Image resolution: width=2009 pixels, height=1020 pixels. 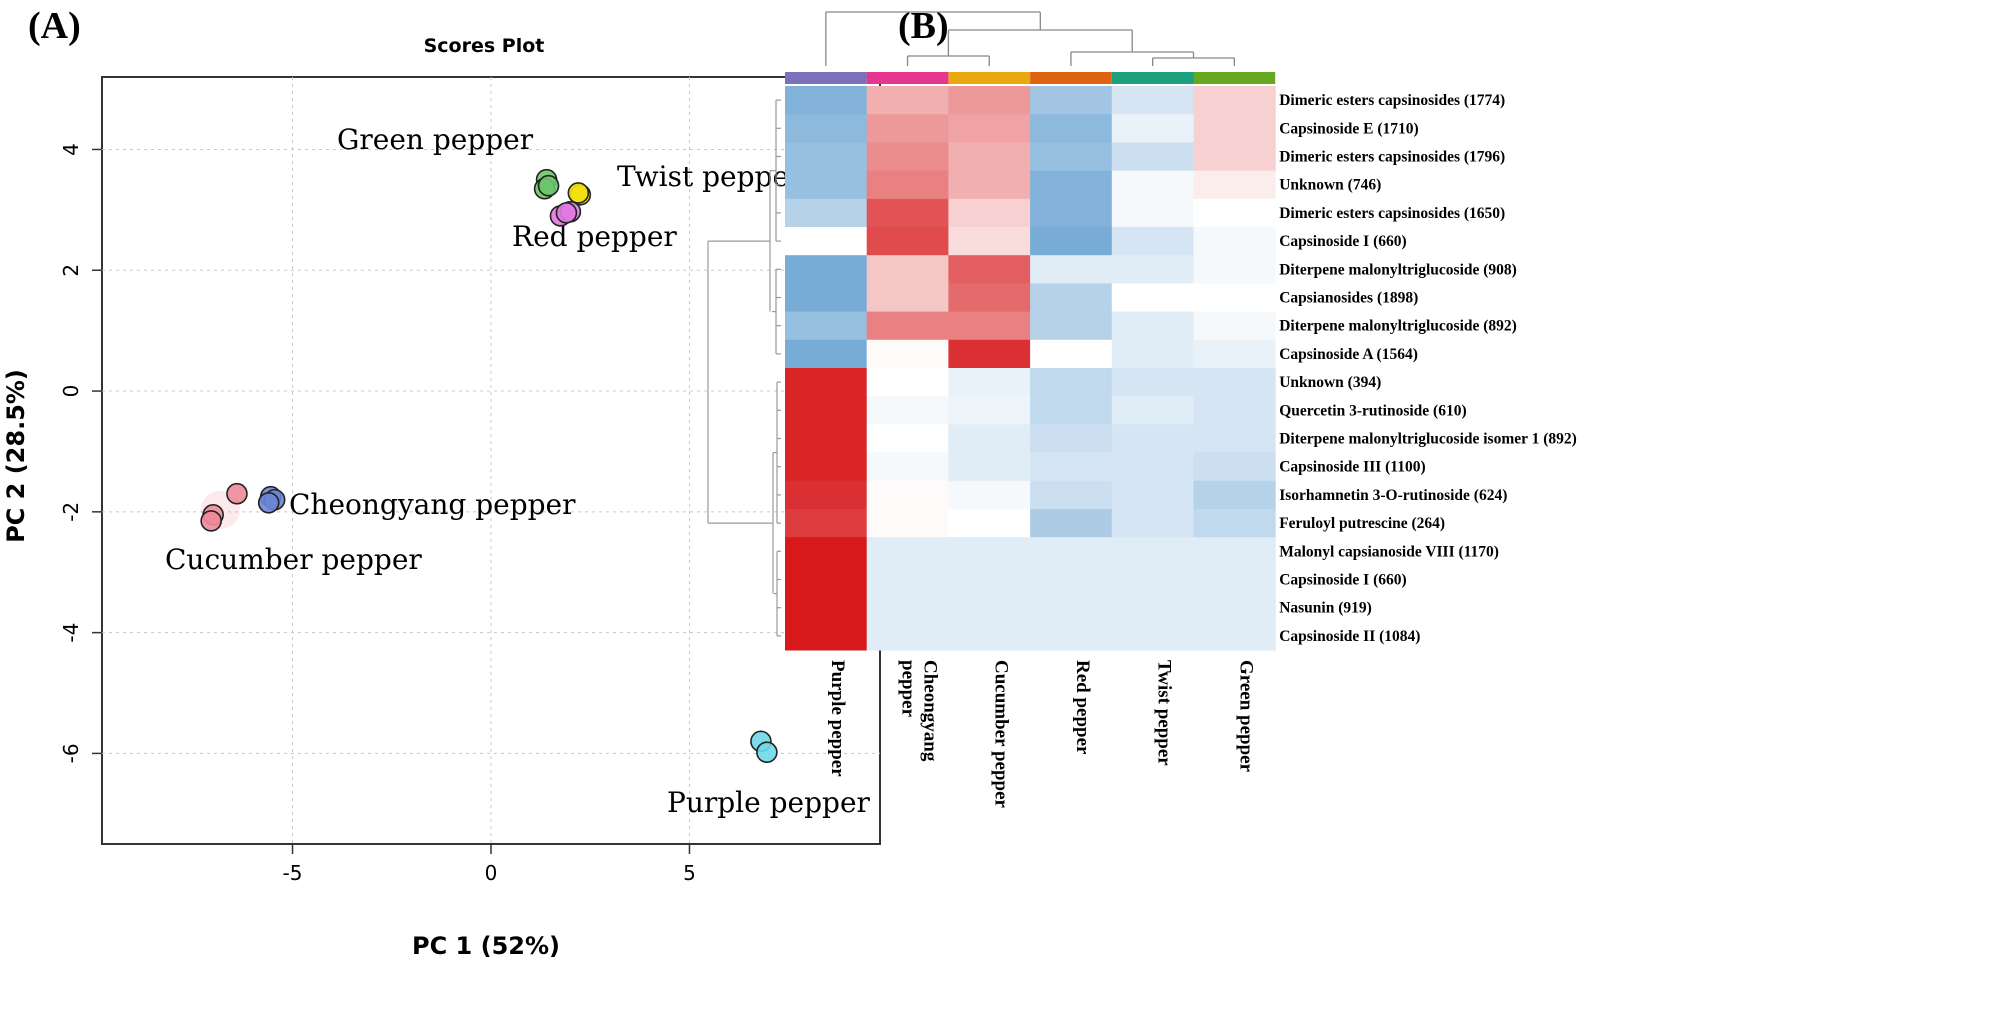 I want to click on row-label: Unknown (746), so click(x=1330, y=185).